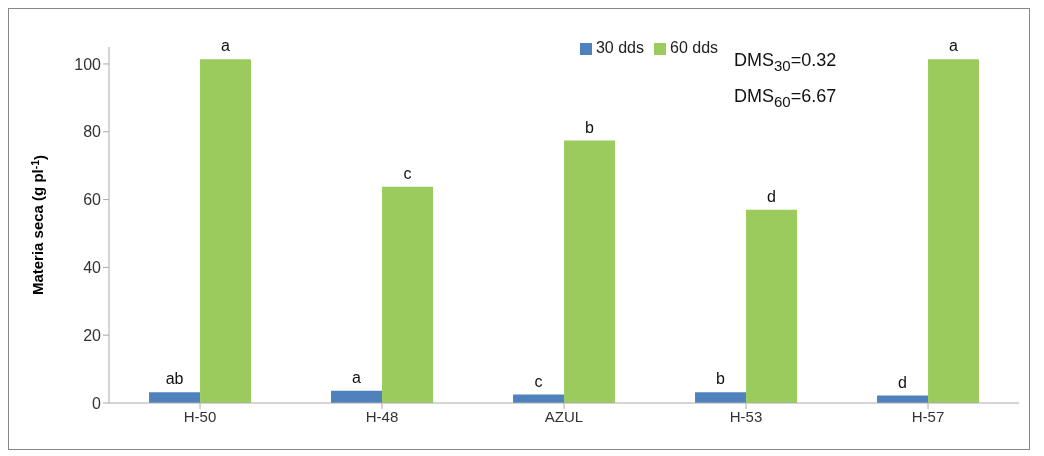  Describe the element at coordinates (97, 403) in the screenshot. I see `y-tick-label: 0` at that location.